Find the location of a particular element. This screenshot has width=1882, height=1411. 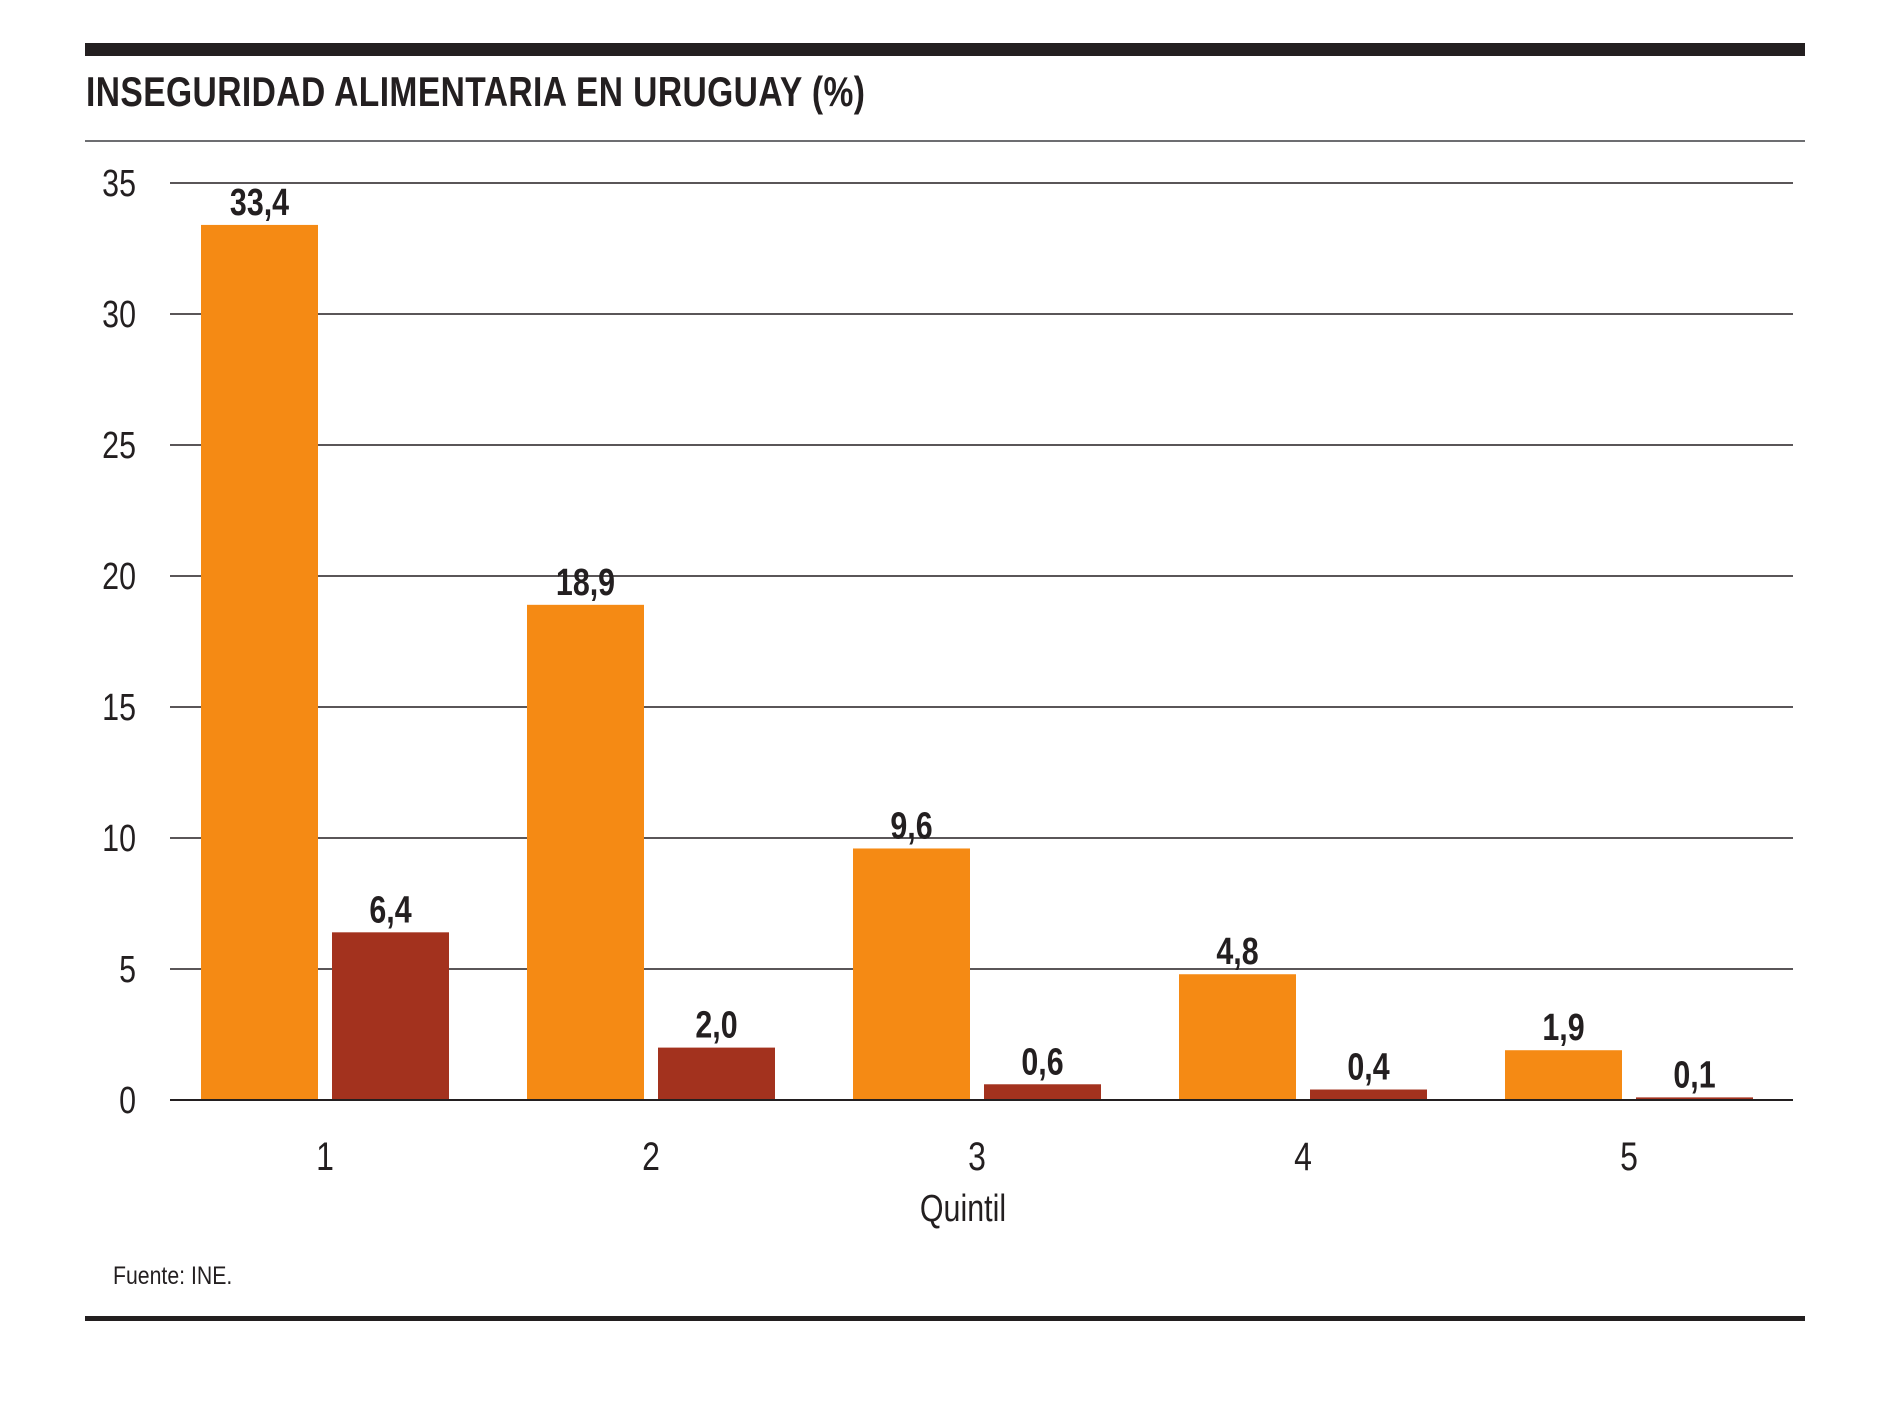

value-label-q4-series2: 0,4 is located at coordinates (1368, 1067).